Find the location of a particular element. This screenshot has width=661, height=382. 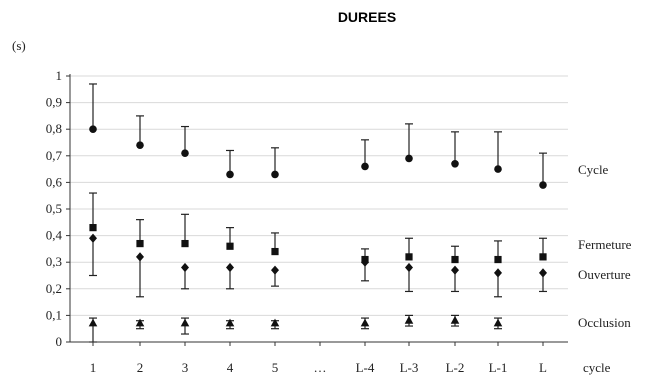

y-tick-label: 0,5 is located at coordinates (54, 208).